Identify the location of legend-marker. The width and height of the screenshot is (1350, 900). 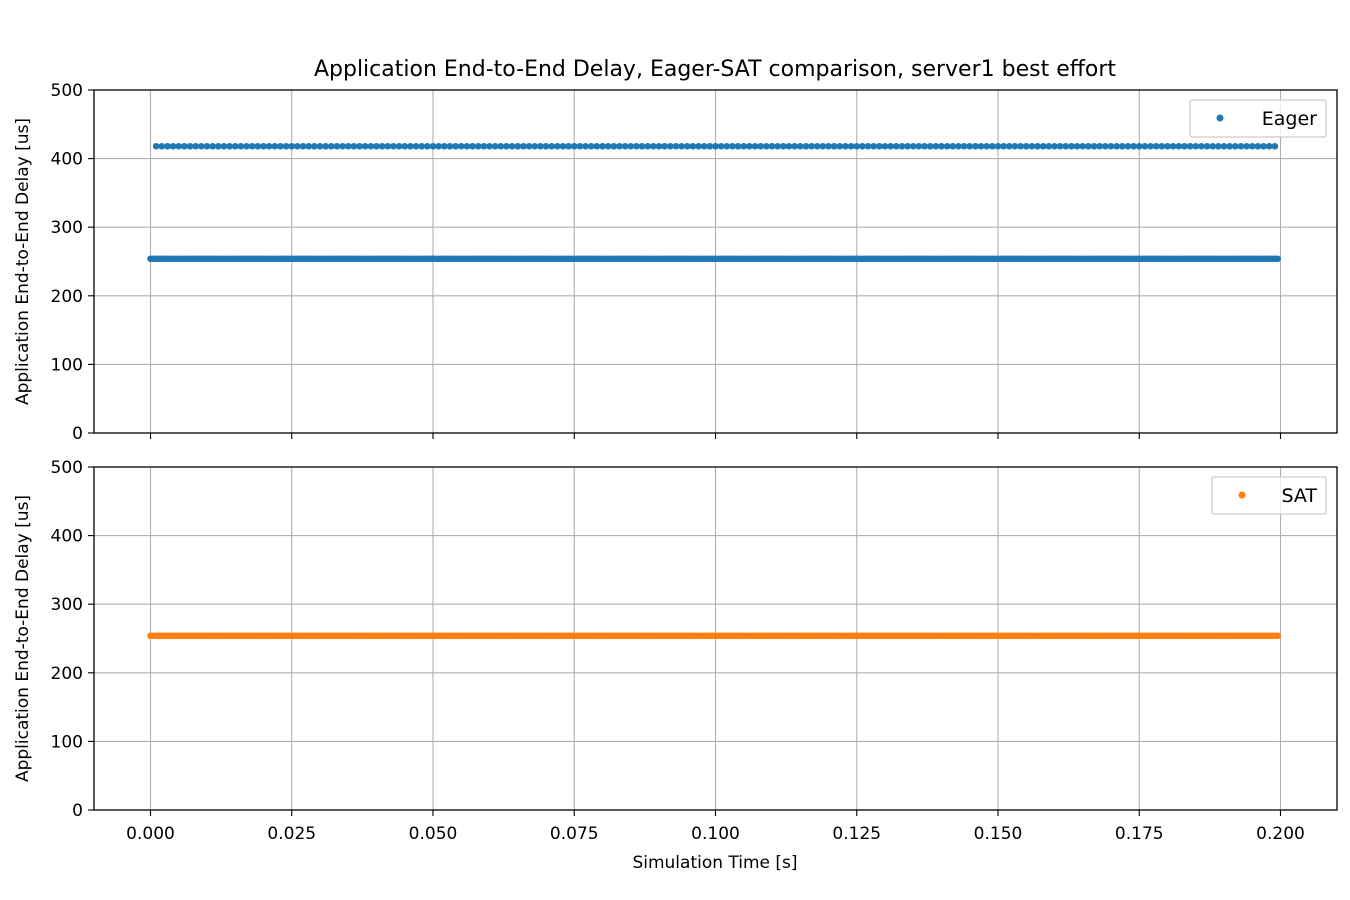
(1242, 495).